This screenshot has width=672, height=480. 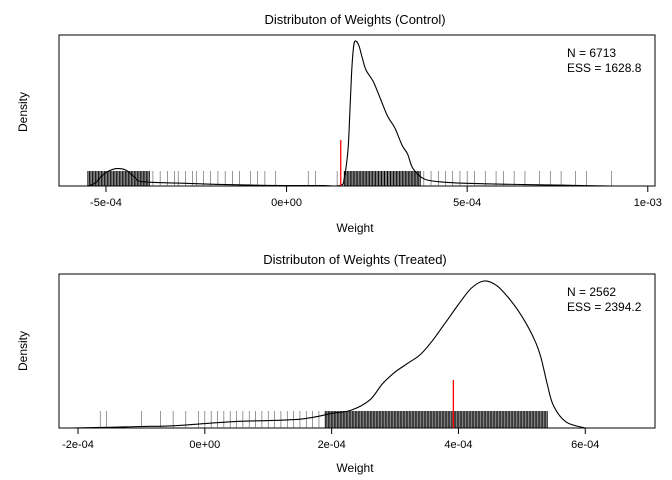 I want to click on x-tick-label: 6e-04, so click(x=585, y=445).